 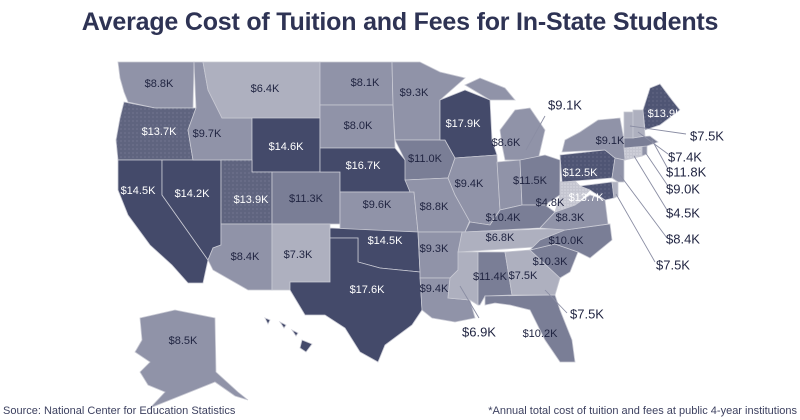 I want to click on state-ak, so click(x=191, y=359).